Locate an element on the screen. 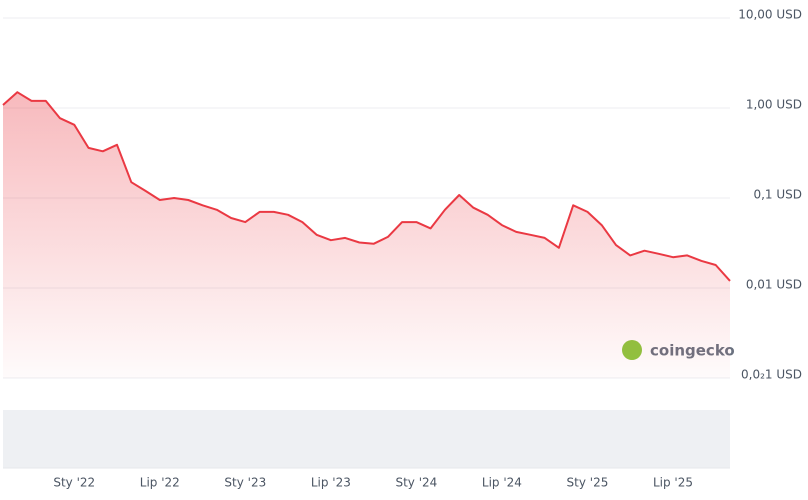 The image size is (808, 500). volume-area is located at coordinates (366, 439).